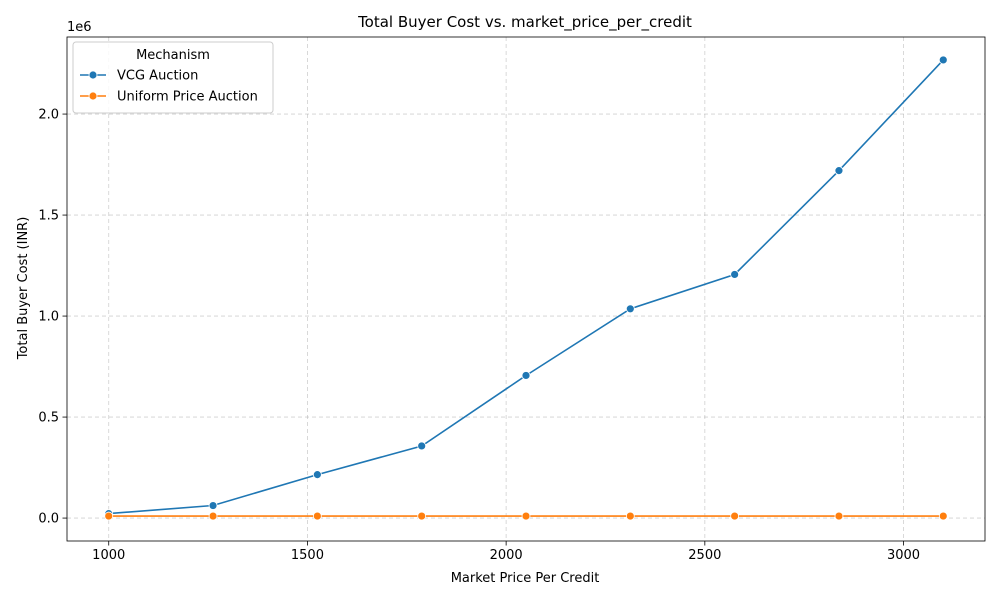 The width and height of the screenshot is (1000, 600). I want to click on series-uniform-price-auction, so click(526, 516).